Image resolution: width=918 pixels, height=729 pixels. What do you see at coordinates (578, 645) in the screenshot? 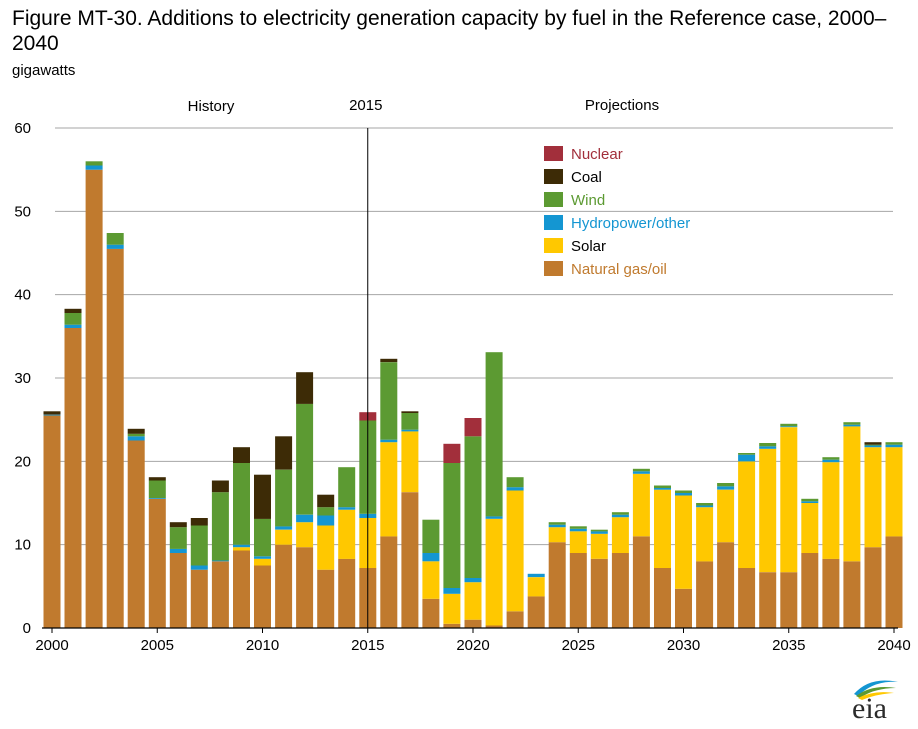
I see `x-tick-label: 2025` at bounding box center [578, 645].